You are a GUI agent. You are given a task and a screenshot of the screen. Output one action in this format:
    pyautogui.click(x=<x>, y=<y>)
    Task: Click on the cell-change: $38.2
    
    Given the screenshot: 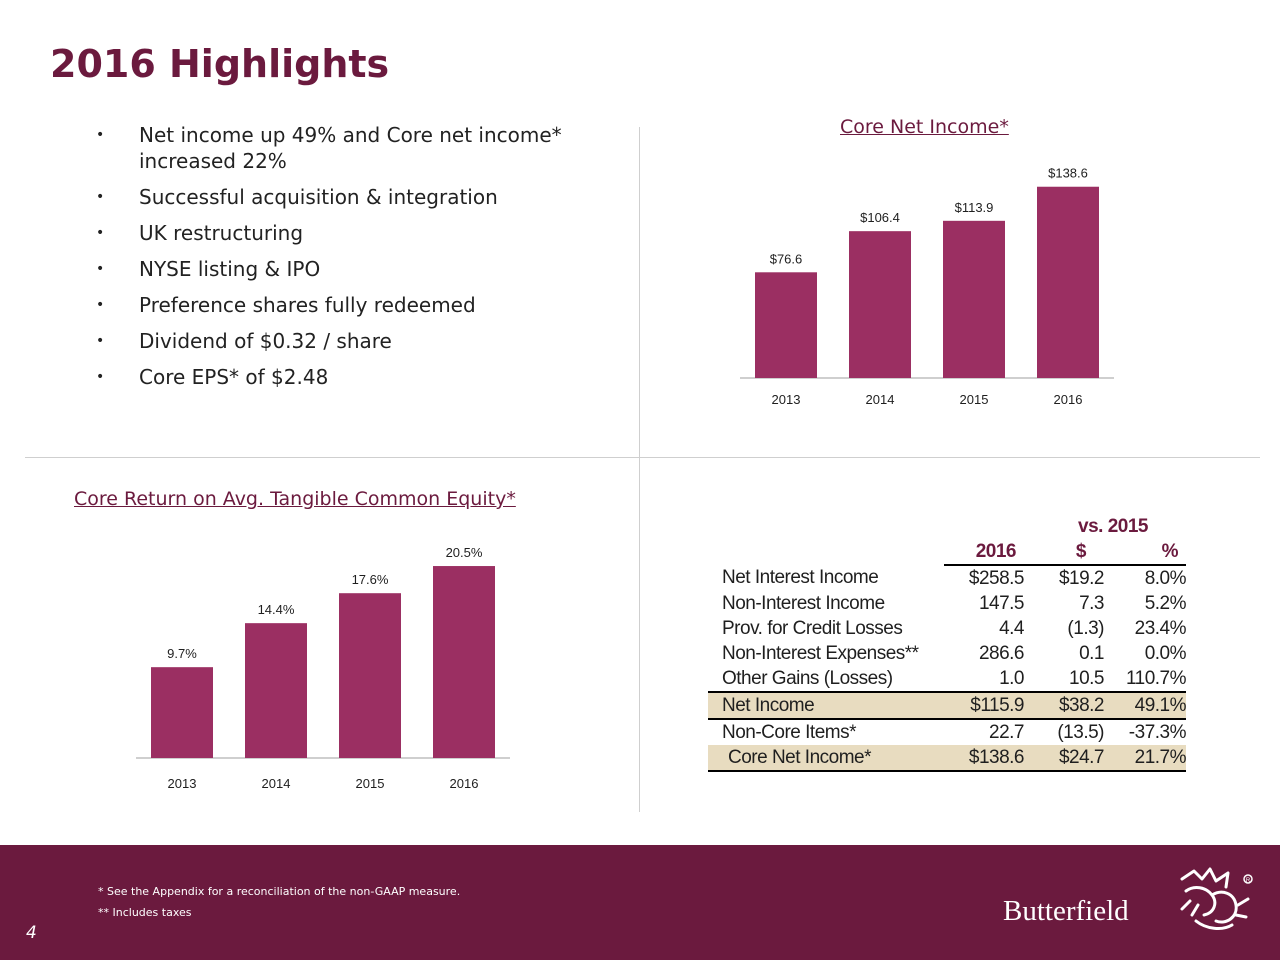 What is the action you would take?
    pyautogui.click(x=1064, y=706)
    